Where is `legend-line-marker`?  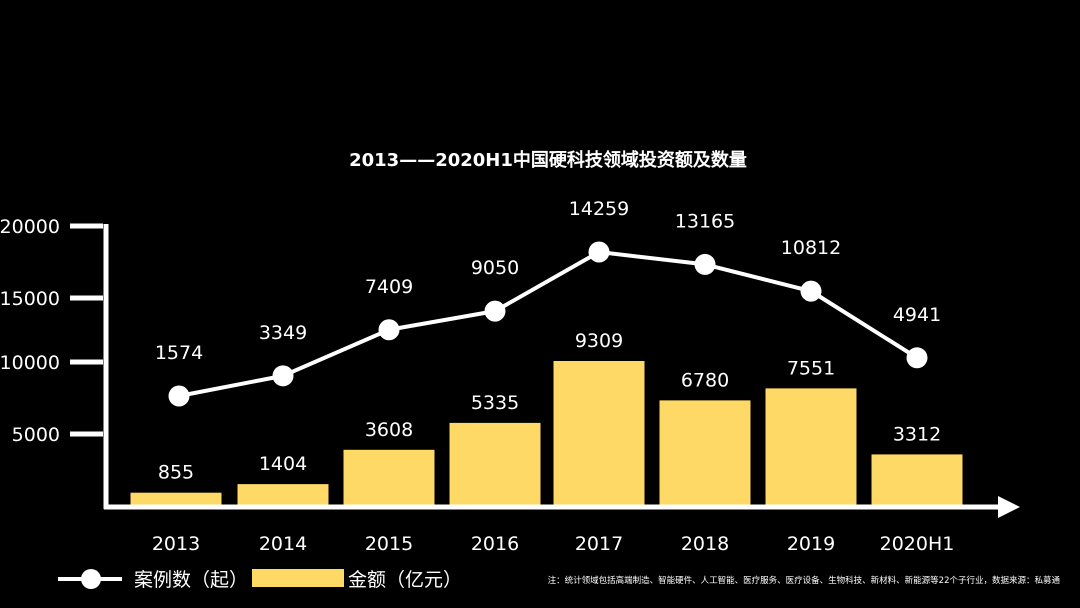 legend-line-marker is located at coordinates (91, 579).